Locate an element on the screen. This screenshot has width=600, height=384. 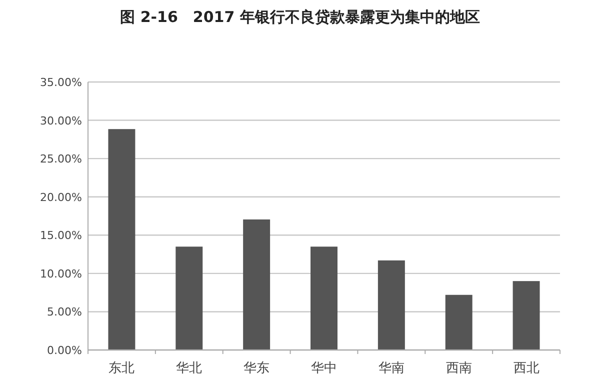
x-tick-label: 华中 is located at coordinates (324, 368).